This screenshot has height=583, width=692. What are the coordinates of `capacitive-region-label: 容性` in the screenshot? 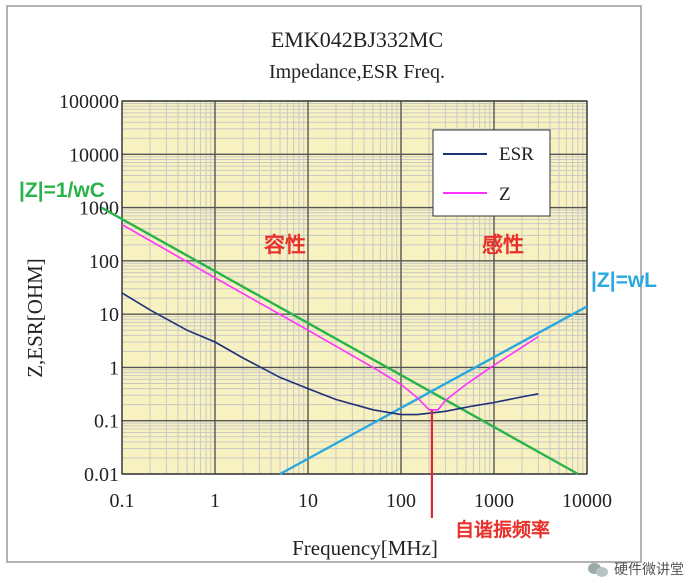 It's located at (285, 245).